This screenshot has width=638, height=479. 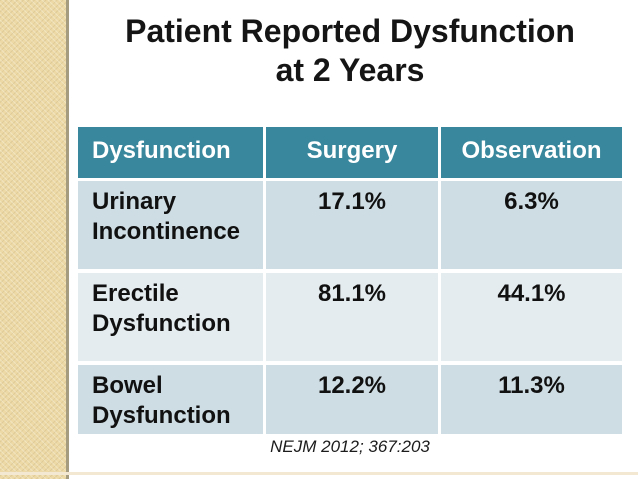 I want to click on observation-value: 44.1%, so click(x=531, y=317).